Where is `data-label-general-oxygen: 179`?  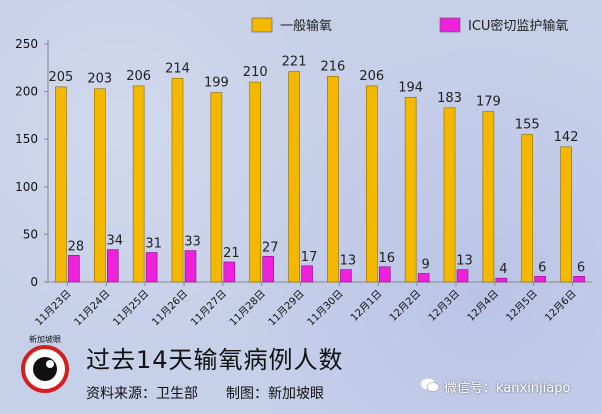 data-label-general-oxygen: 179 is located at coordinates (488, 102).